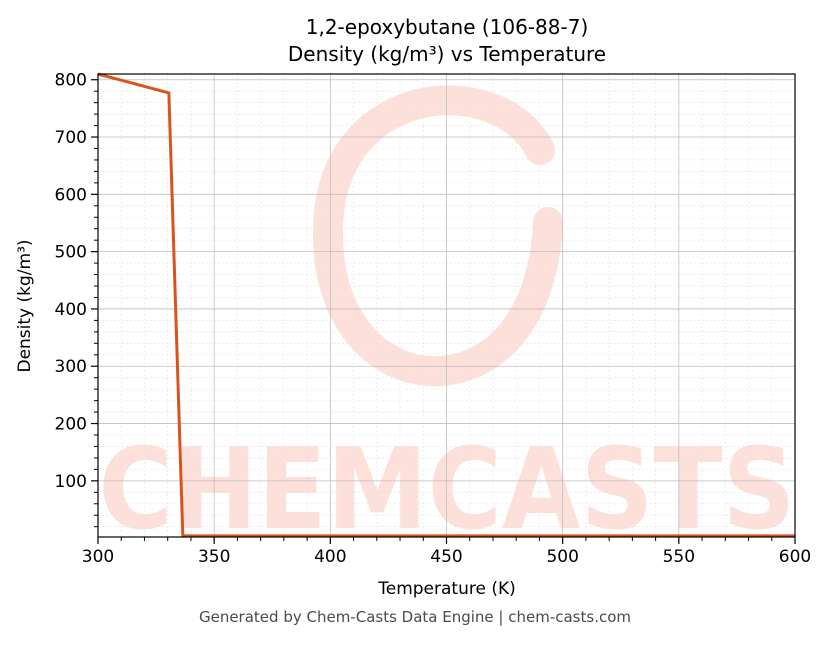  Describe the element at coordinates (447, 54) in the screenshot. I see `chart-subtitle: Density (kg/m³) vs Temperature` at that location.